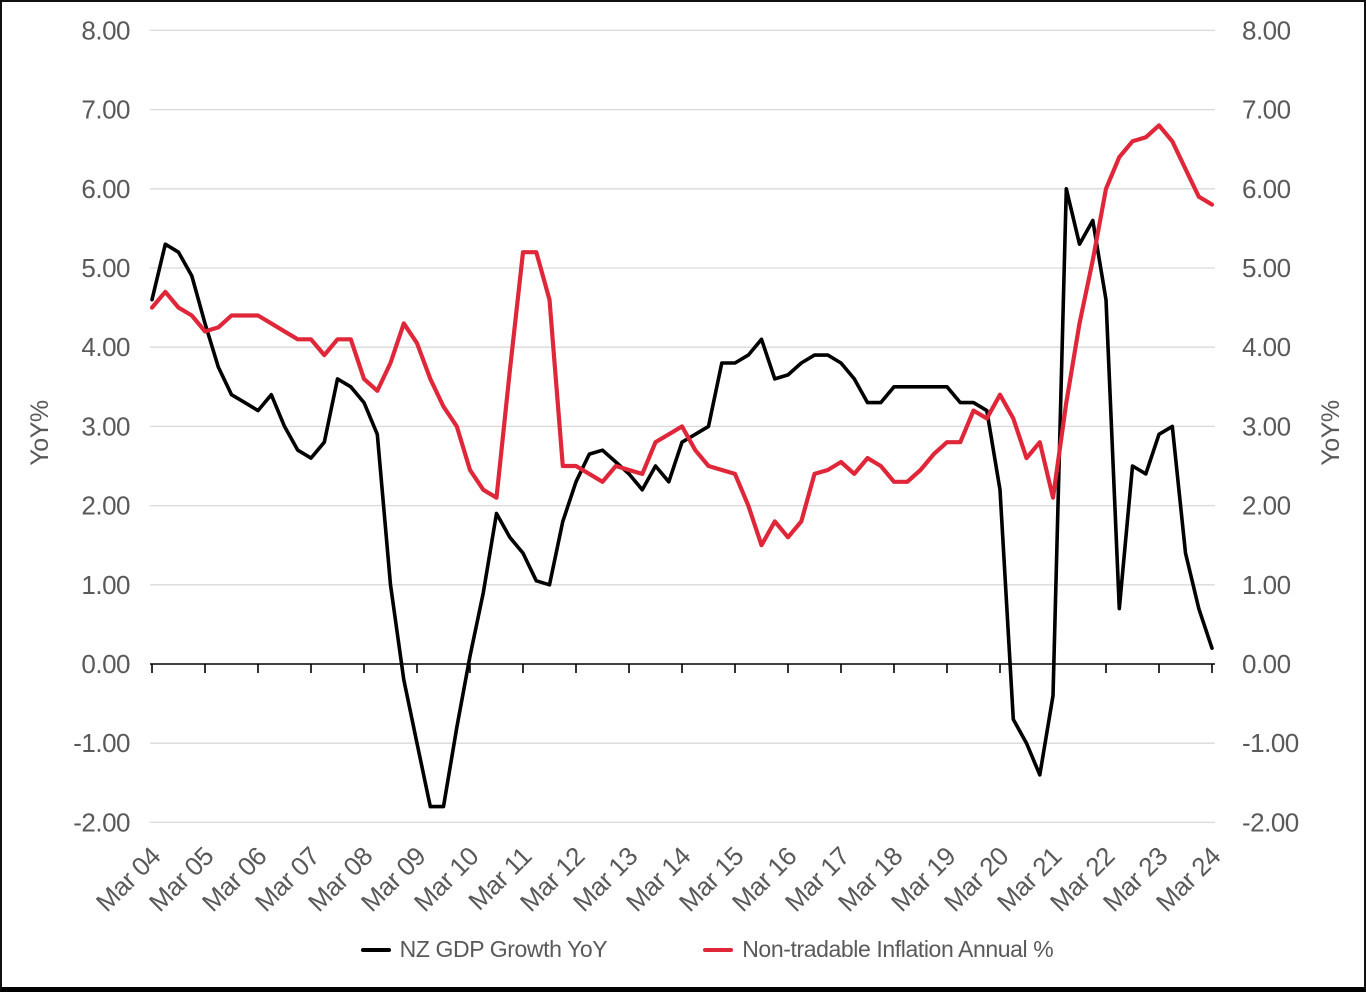 This screenshot has width=1366, height=992. What do you see at coordinates (1270, 822) in the screenshot?
I see `y-axis-label-right: -2.00` at bounding box center [1270, 822].